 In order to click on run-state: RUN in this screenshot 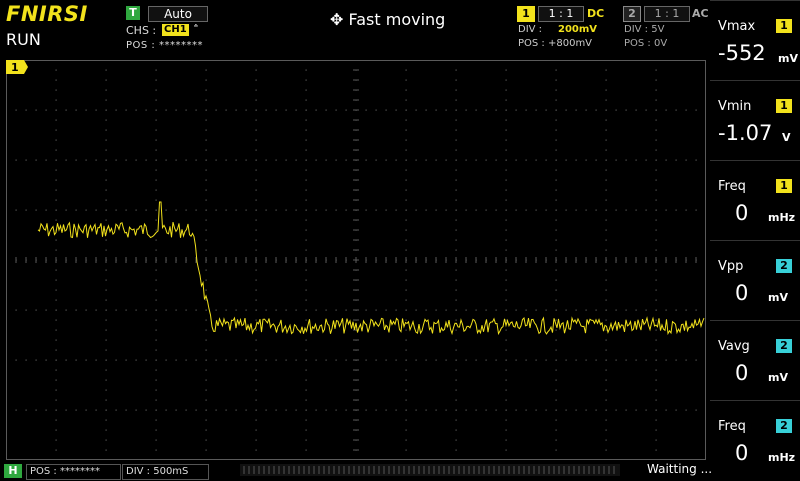, I will do `click(23, 39)`.